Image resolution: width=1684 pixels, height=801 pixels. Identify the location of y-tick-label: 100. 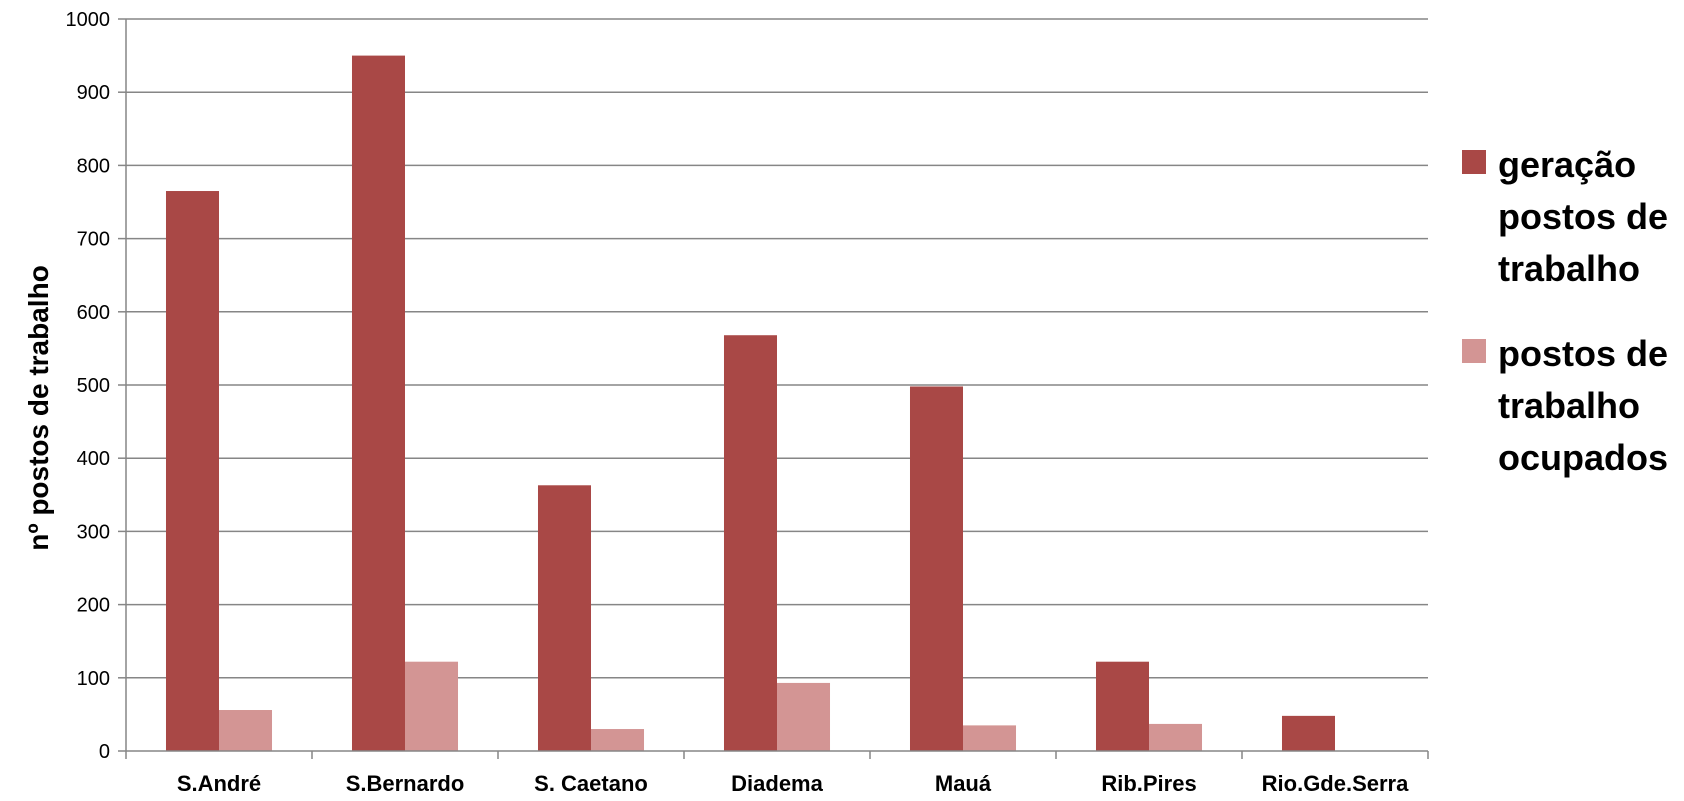
(93, 679).